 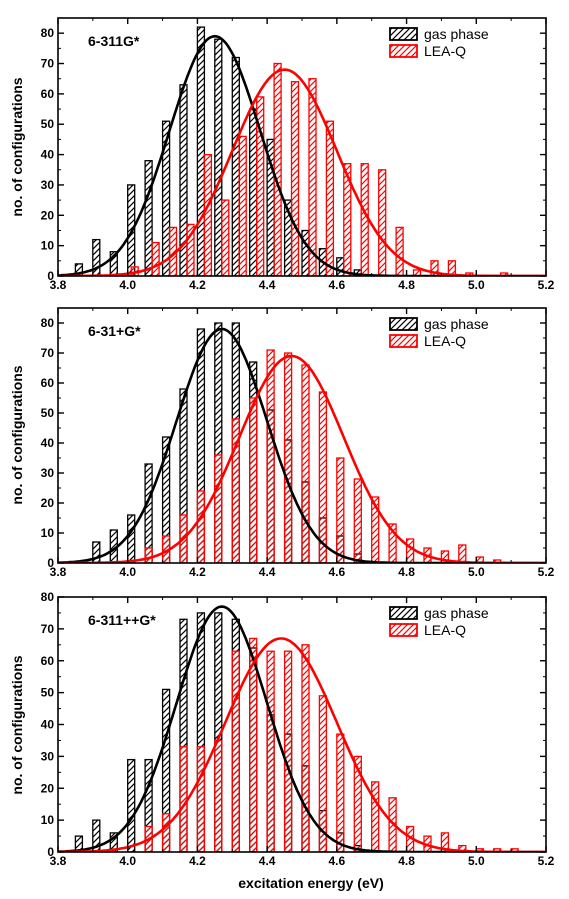 I want to click on x-tick-label: 3.8, so click(x=58, y=572).